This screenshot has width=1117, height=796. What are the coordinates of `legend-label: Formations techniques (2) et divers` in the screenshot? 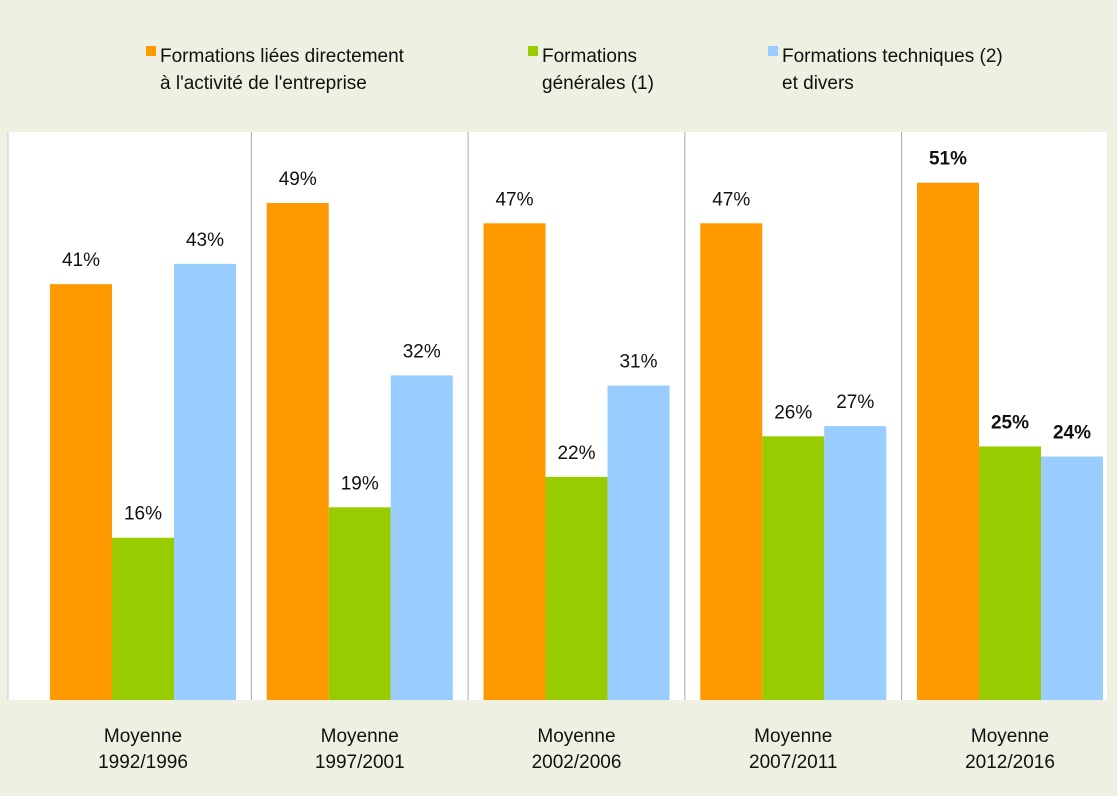 It's located at (892, 70).